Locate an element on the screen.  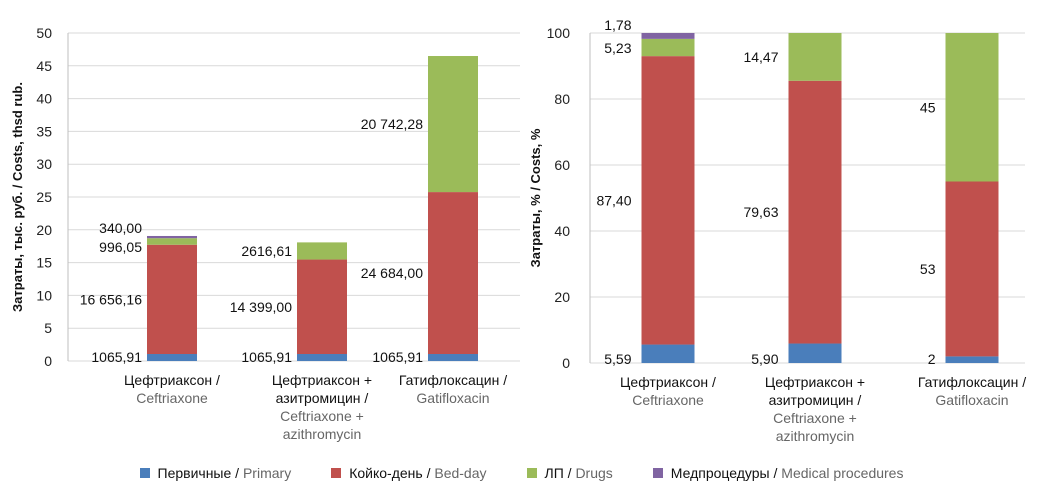
data-label-bed-day: 87,40 is located at coordinates (613, 200).